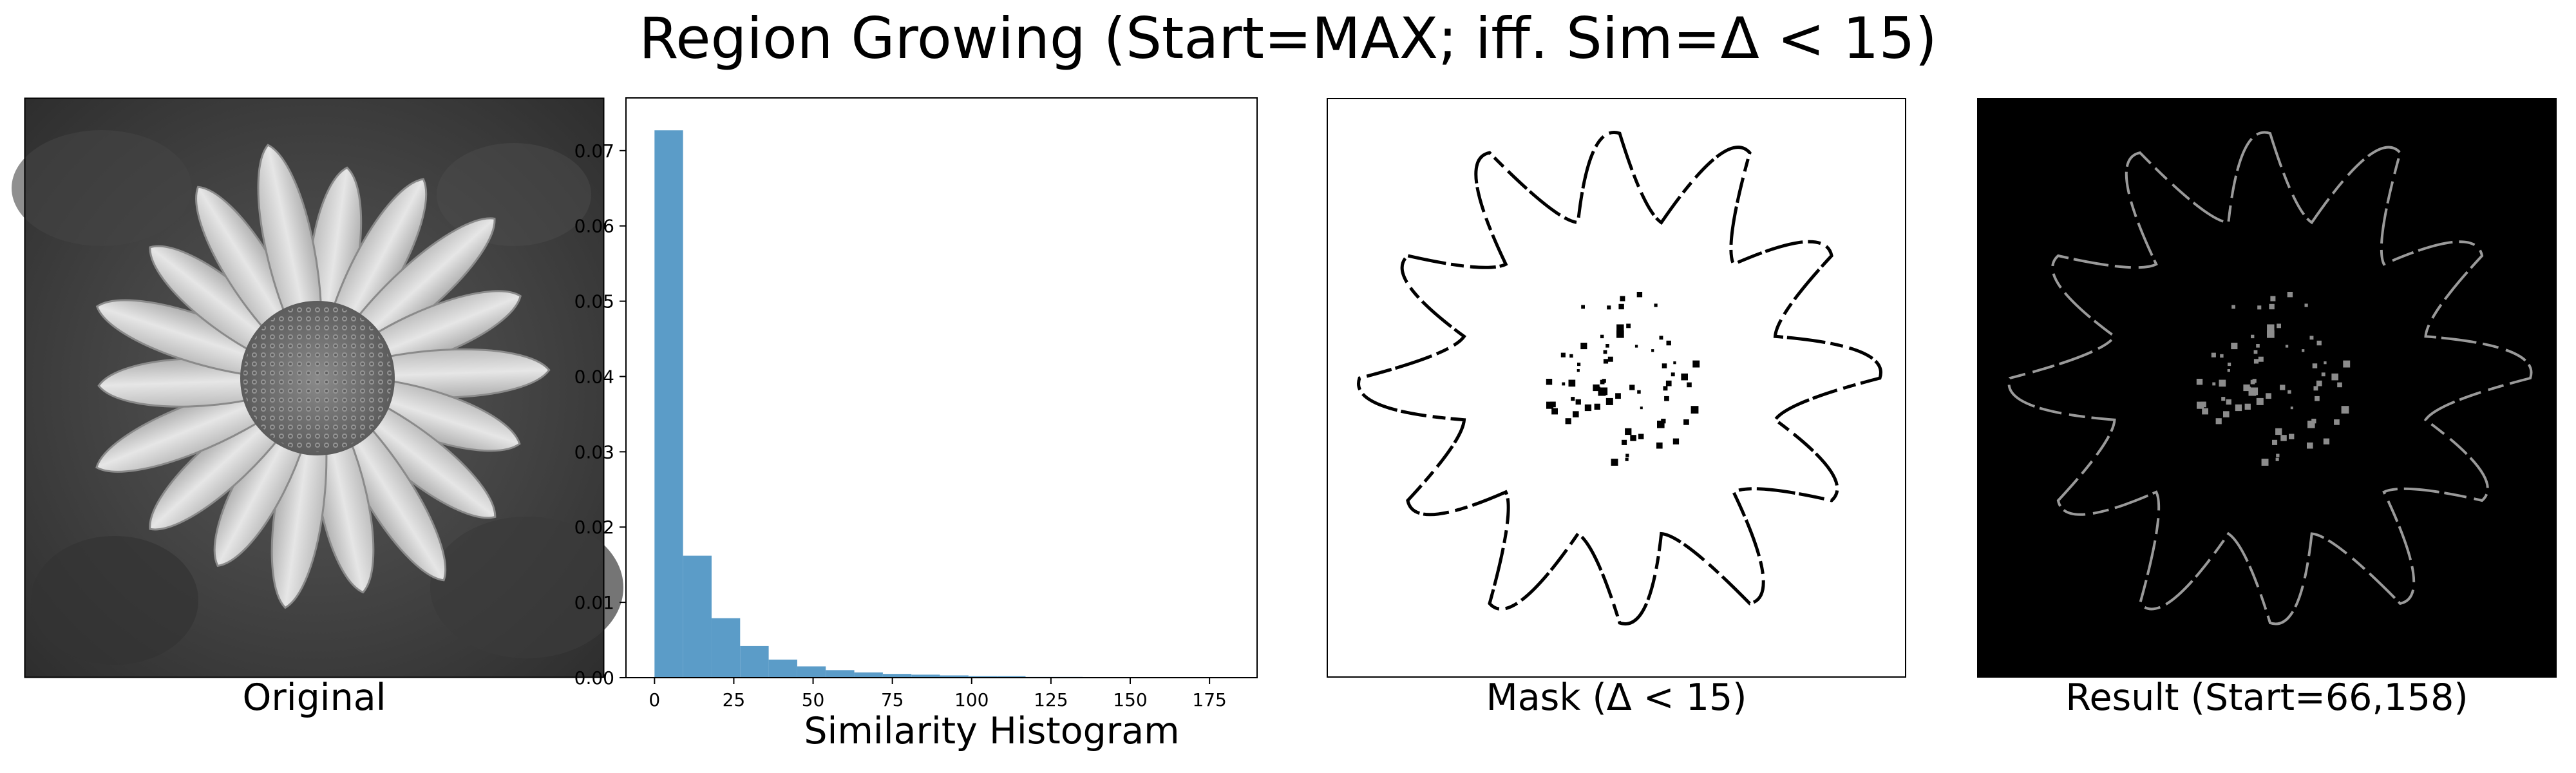 The width and height of the screenshot is (2576, 773). Describe the element at coordinates (972, 700) in the screenshot. I see `x-tick-label: 100` at that location.